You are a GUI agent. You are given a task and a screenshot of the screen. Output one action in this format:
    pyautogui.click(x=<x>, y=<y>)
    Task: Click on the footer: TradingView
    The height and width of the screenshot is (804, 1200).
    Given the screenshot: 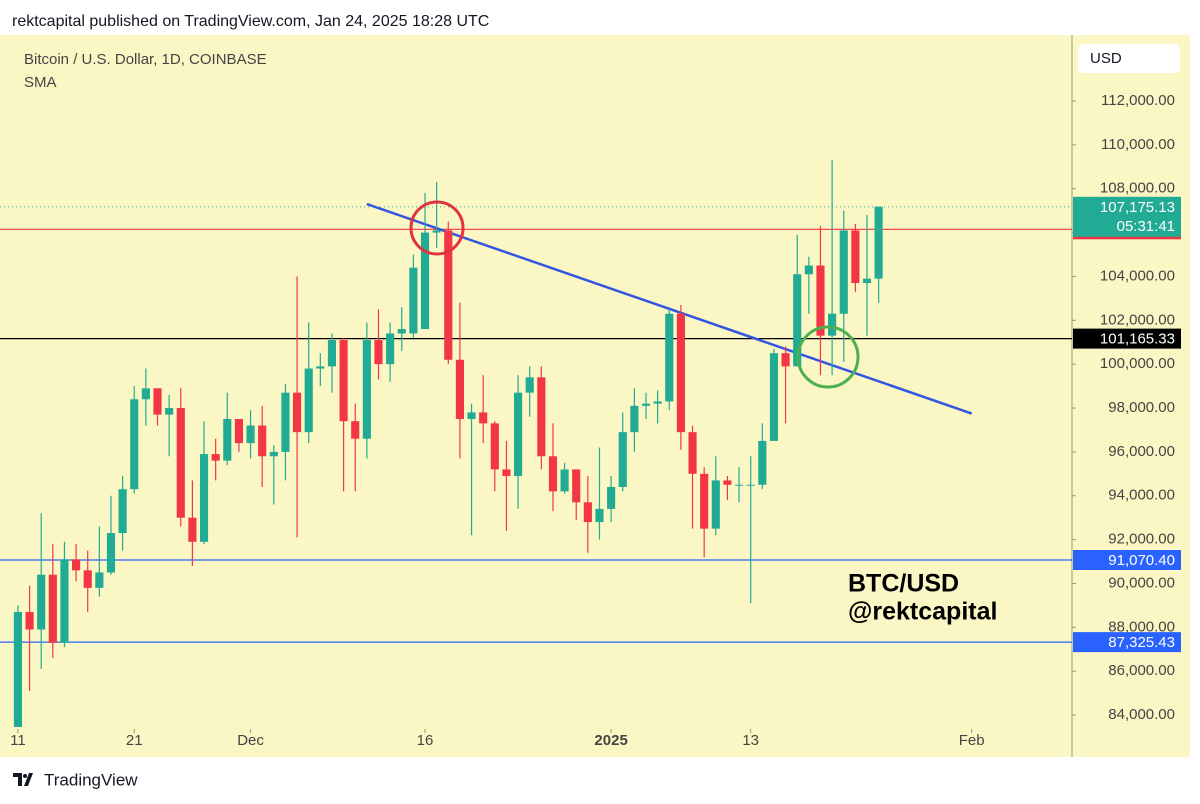 What is the action you would take?
    pyautogui.click(x=91, y=779)
    